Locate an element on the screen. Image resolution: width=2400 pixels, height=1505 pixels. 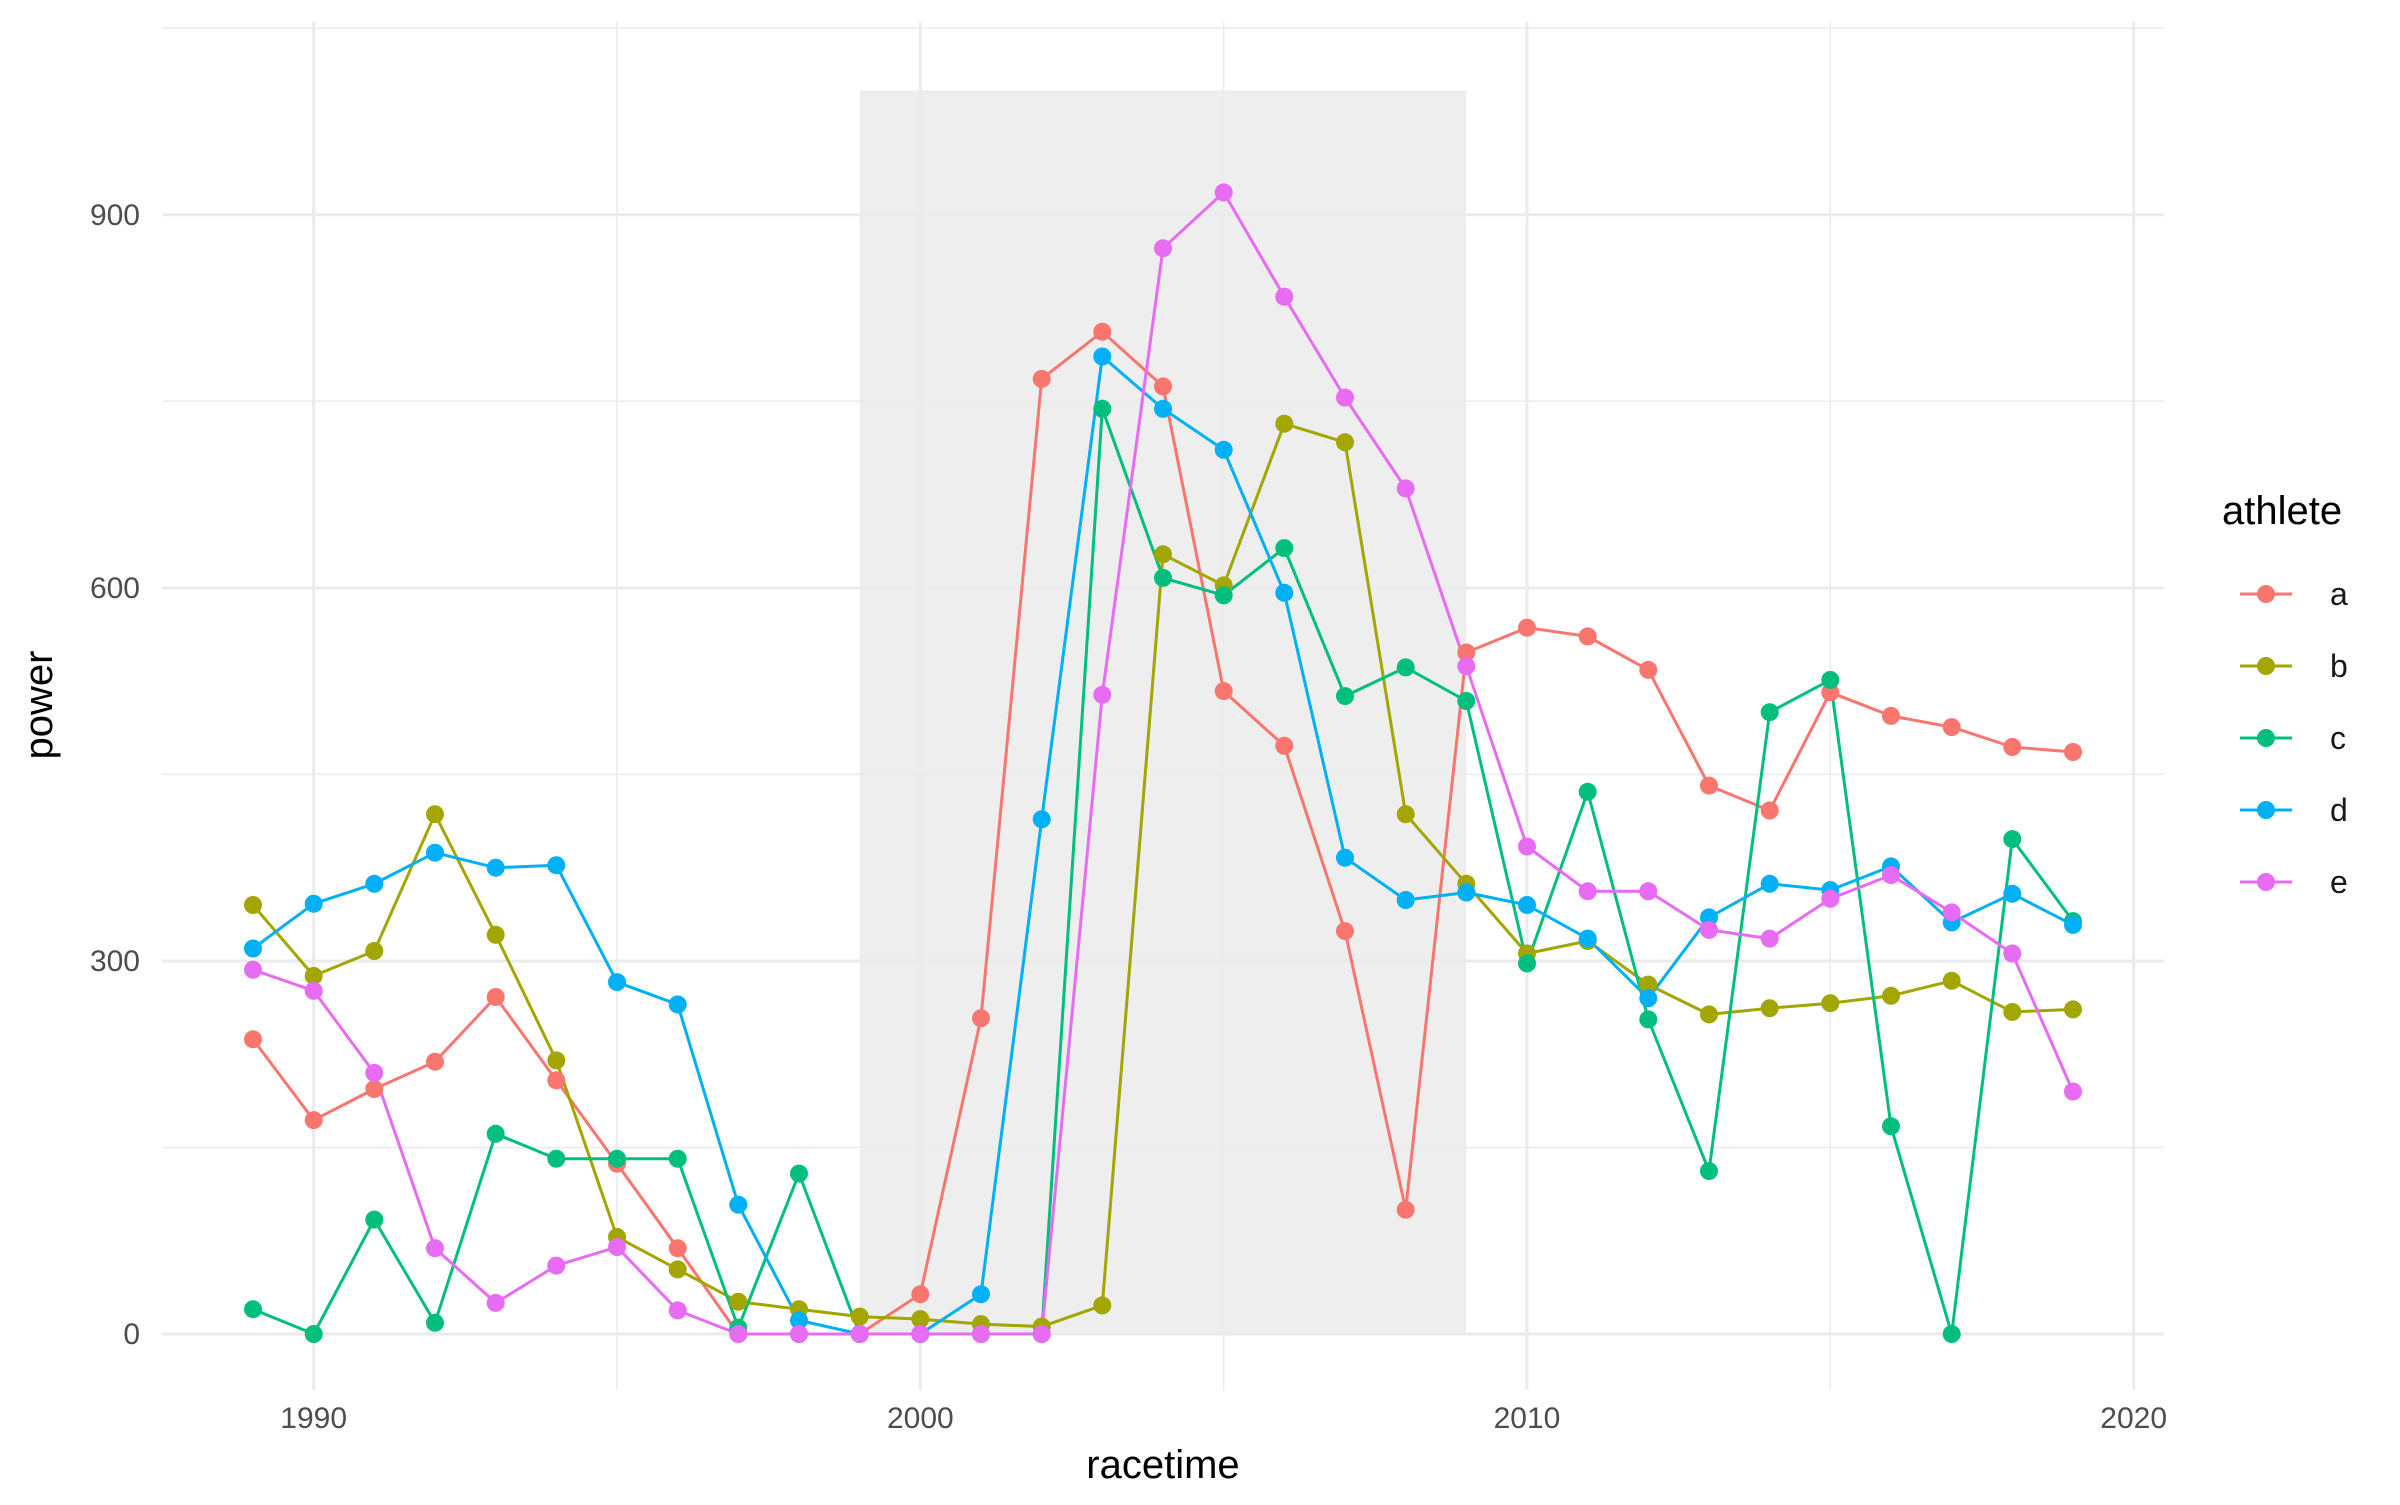
legend-title: athlete is located at coordinates (2282, 511).